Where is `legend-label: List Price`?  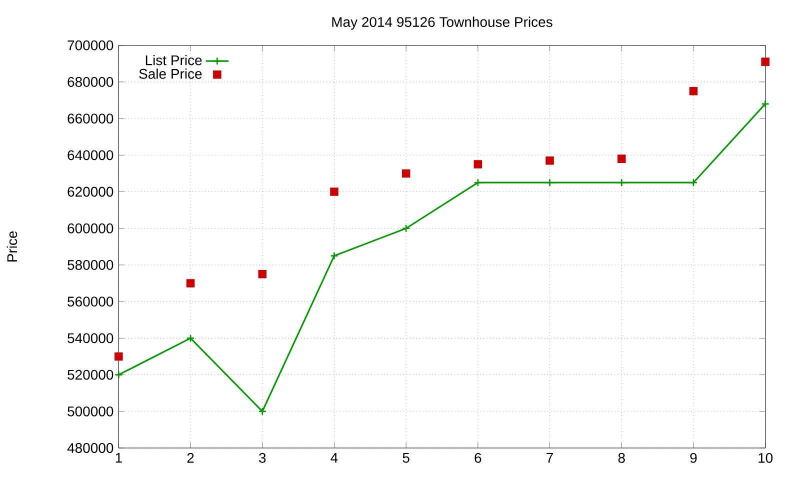 legend-label: List Price is located at coordinates (174, 60).